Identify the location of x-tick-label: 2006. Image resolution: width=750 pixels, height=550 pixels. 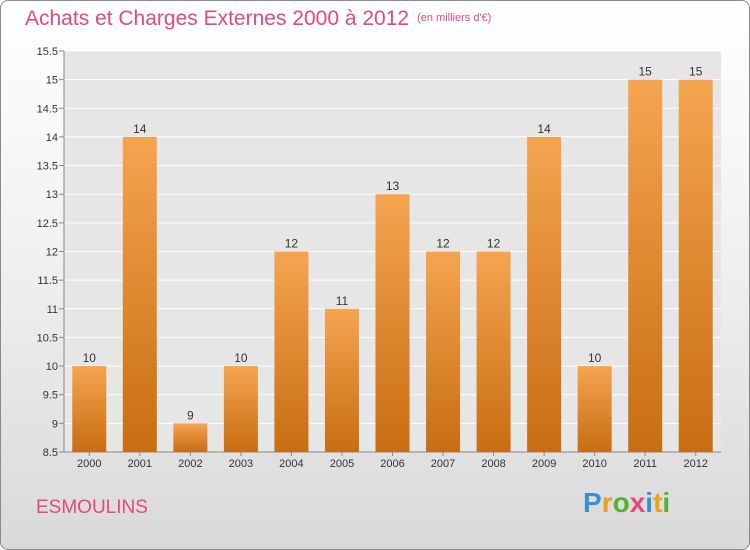
(392, 464).